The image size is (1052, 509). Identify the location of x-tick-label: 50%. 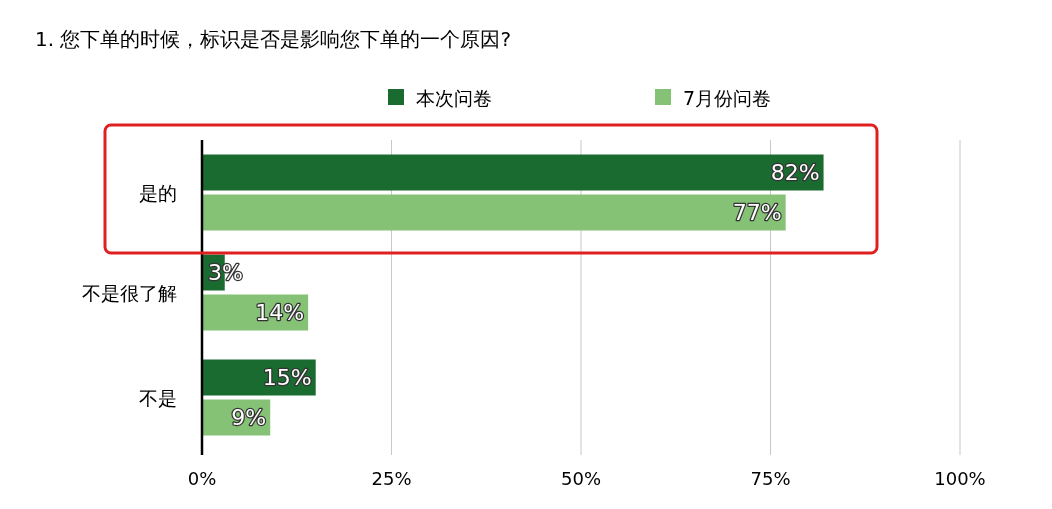
(581, 478).